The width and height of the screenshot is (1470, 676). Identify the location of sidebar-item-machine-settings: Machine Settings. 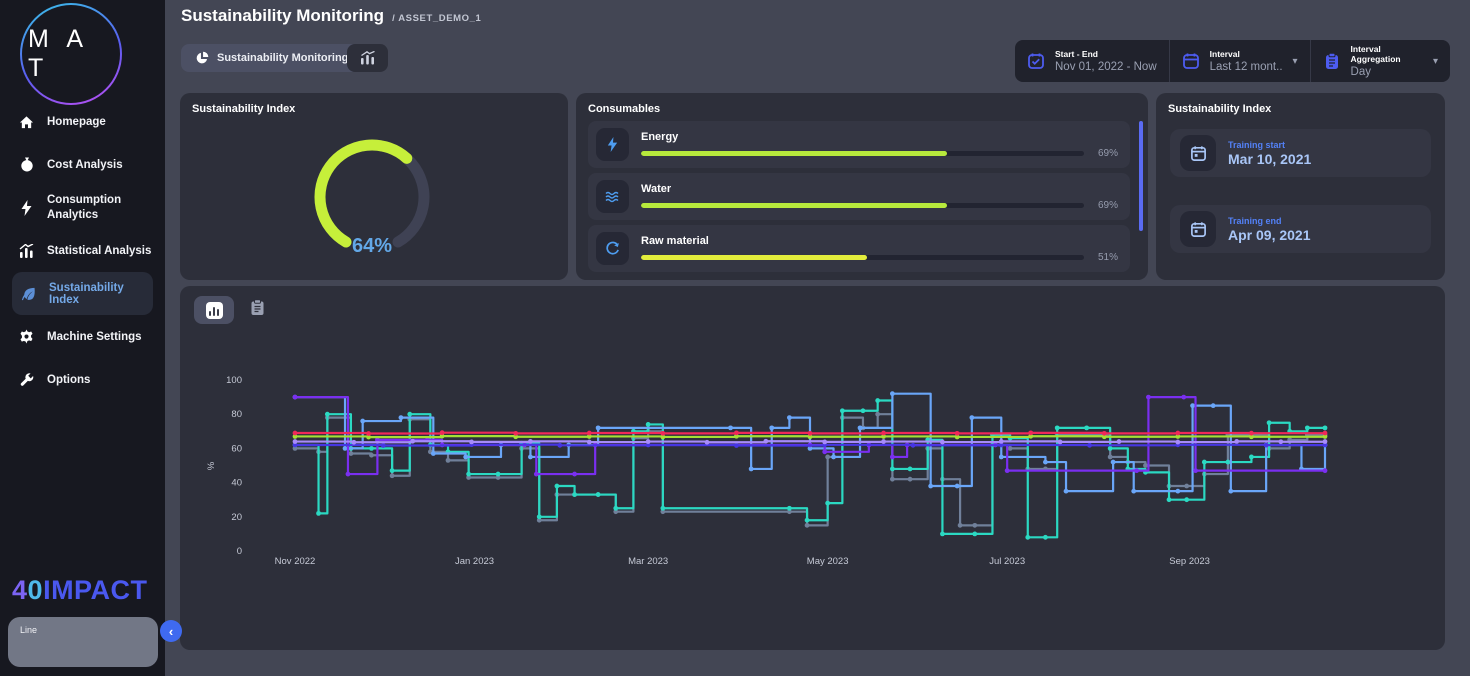
(82, 336).